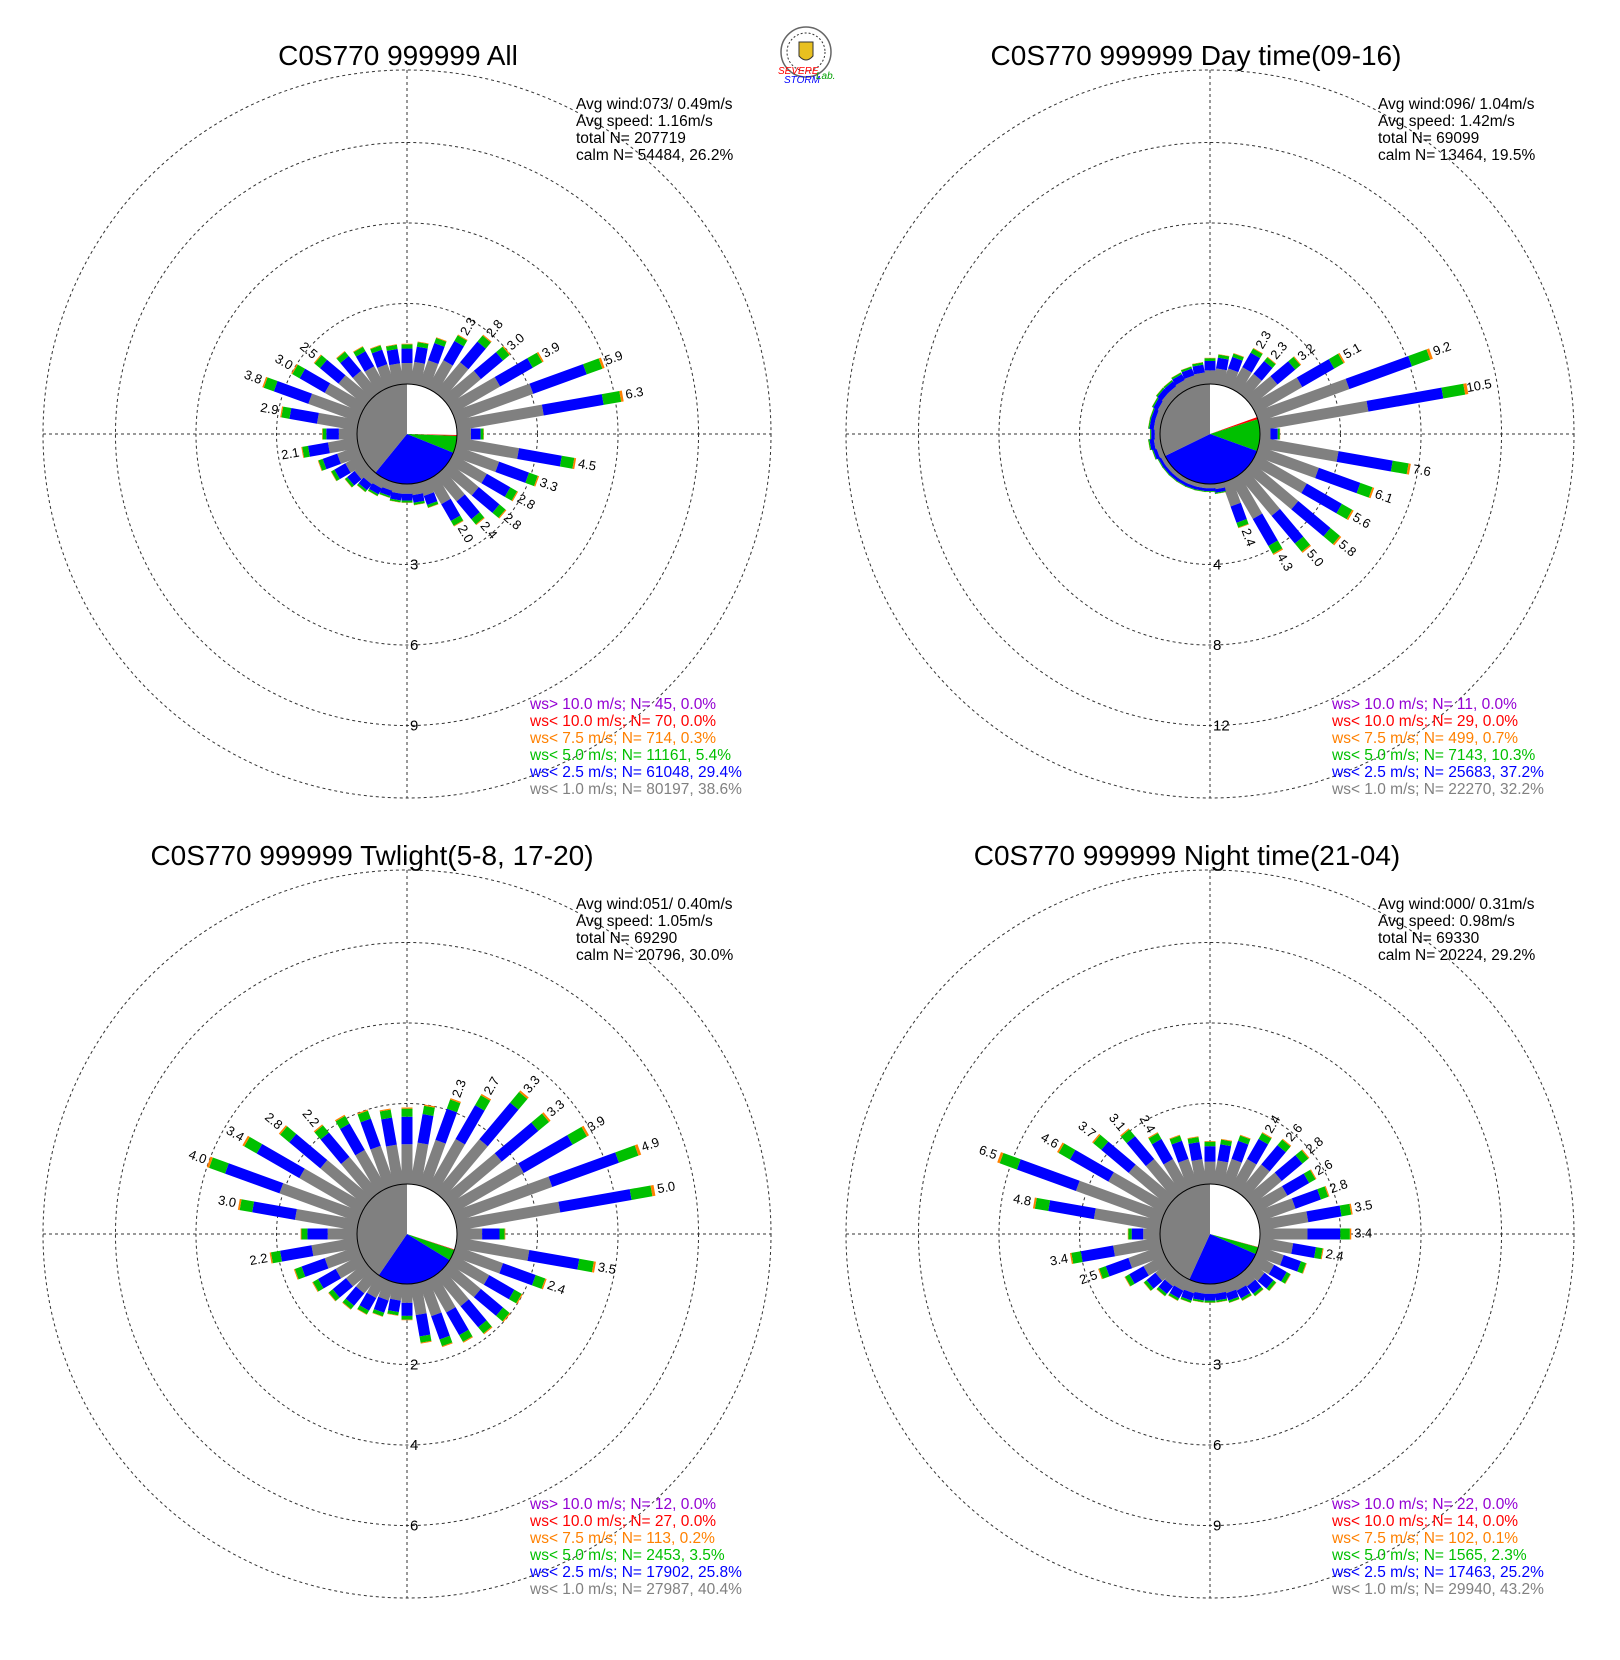 This screenshot has height=1660, width=1620. I want to click on sector-bar-70-seg3, so click(1429, 354).